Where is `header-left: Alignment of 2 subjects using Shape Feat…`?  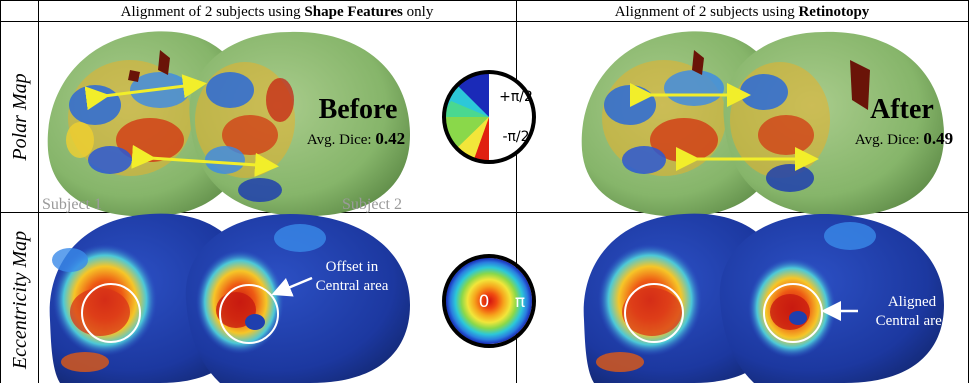 header-left: Alignment of 2 subjects using Shape Feat… is located at coordinates (277, 12).